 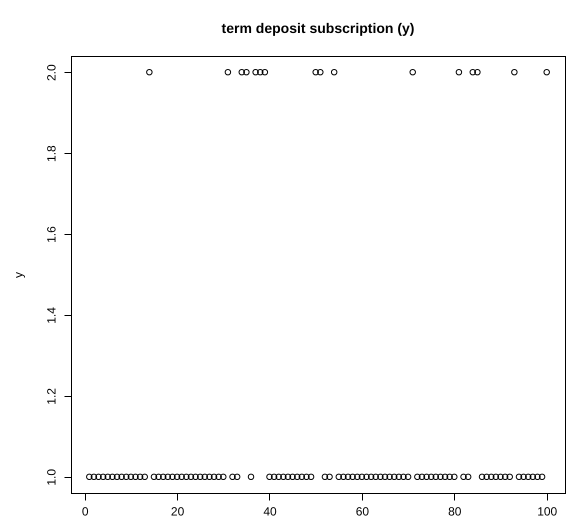 What do you see at coordinates (51, 477) in the screenshot?
I see `y-tick-label: 1.0` at bounding box center [51, 477].